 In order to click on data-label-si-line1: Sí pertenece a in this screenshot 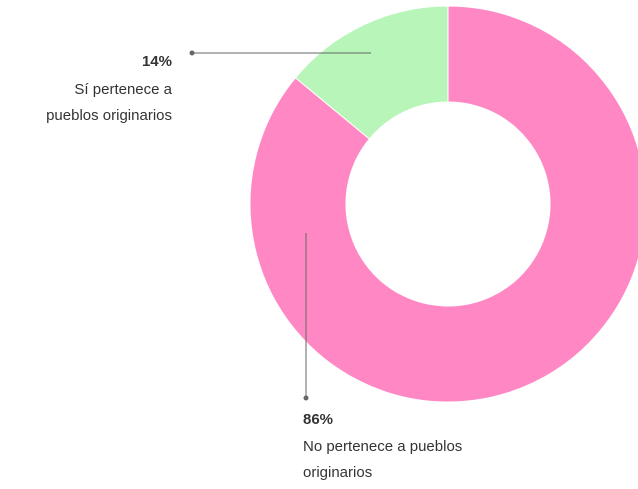, I will do `click(123, 89)`.